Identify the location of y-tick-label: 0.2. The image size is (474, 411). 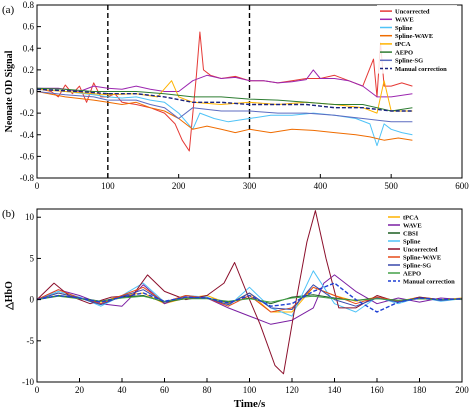
(28, 70).